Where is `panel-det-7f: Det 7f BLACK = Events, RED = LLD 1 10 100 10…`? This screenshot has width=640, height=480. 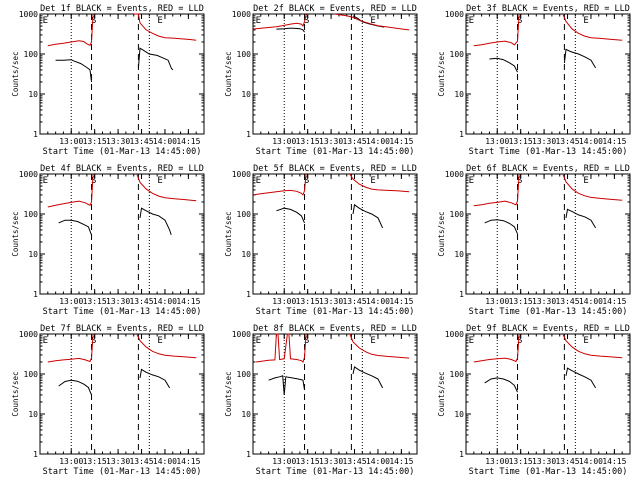
panel-det-7f: Det 7f BLACK = Events, RED = LLD 1 10 100 10… is located at coordinates (108, 400).